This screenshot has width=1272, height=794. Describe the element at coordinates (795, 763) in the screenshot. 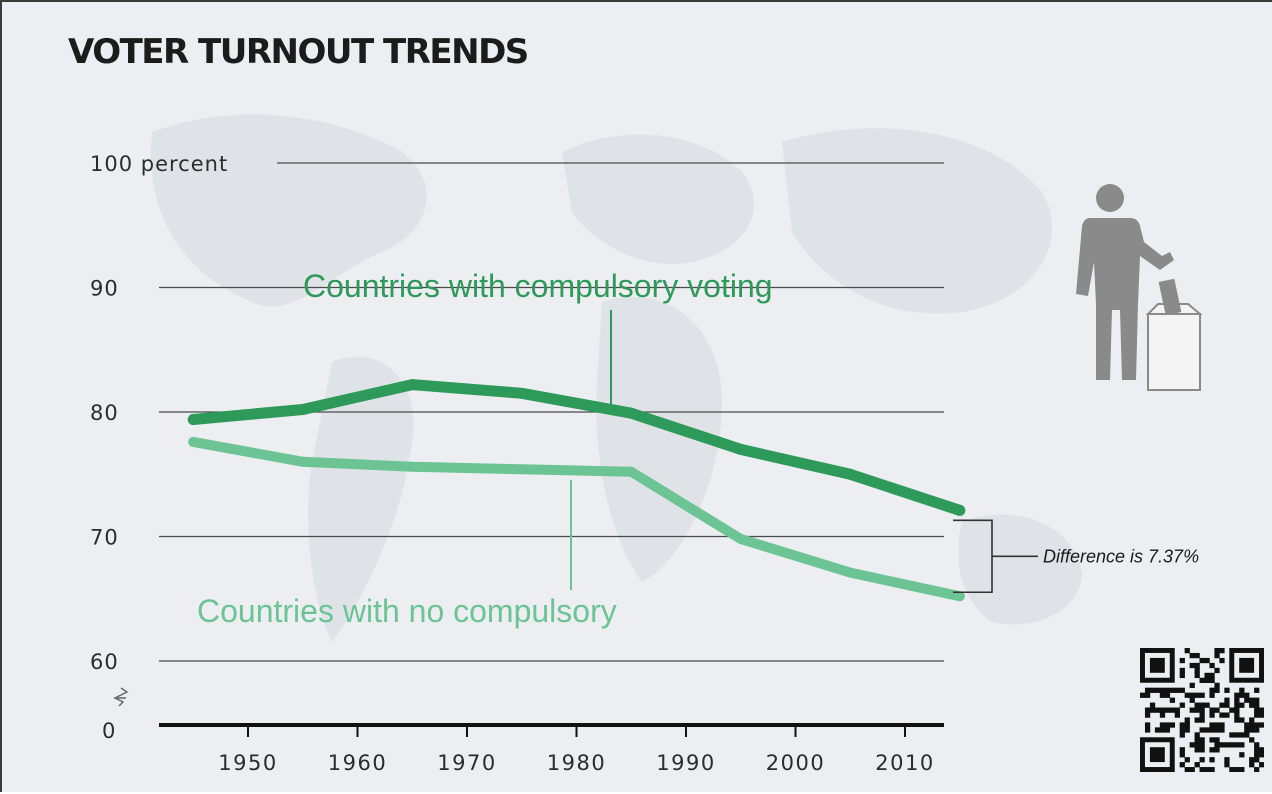

I see `x-tick-label: 2000` at that location.